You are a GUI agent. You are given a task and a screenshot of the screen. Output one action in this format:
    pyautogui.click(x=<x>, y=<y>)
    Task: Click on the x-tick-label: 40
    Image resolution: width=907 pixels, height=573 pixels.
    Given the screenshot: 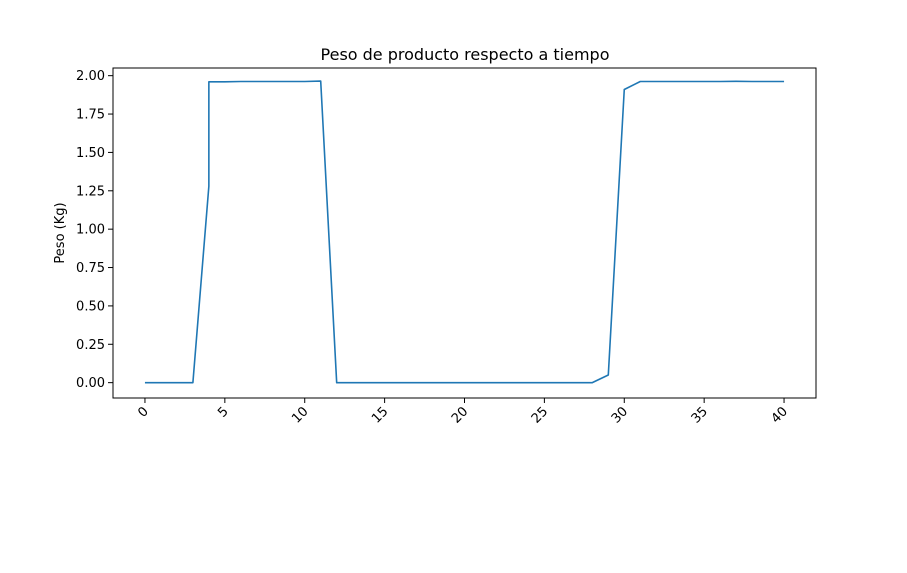 What is the action you would take?
    pyautogui.click(x=780, y=415)
    